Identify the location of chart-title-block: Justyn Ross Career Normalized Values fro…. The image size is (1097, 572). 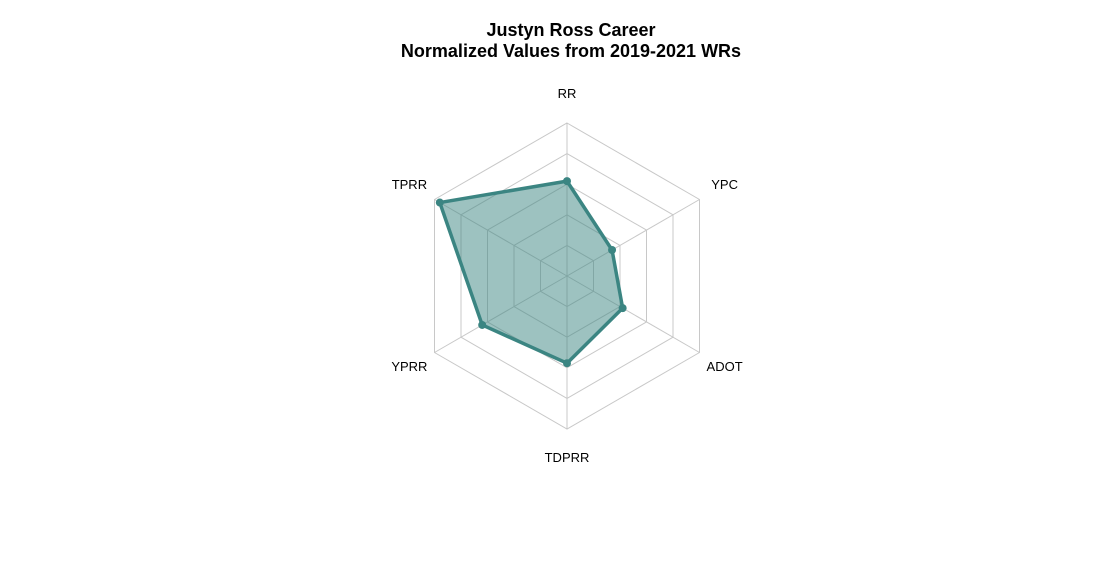
(548, 41).